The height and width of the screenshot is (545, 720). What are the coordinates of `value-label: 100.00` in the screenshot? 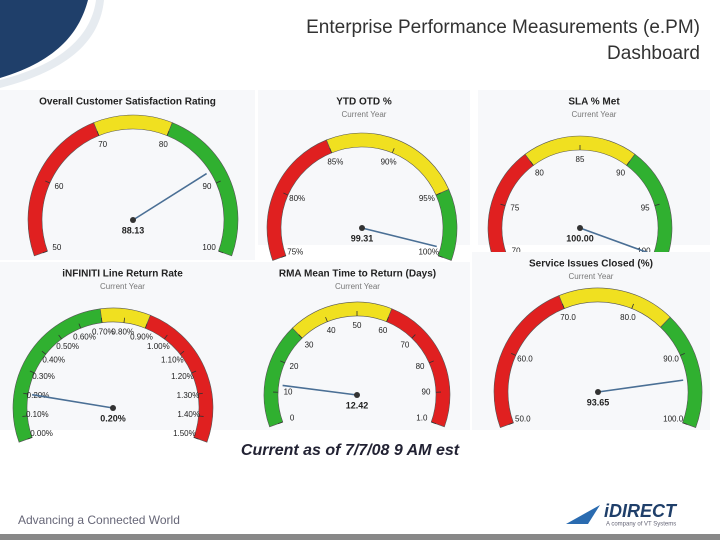 It's located at (580, 238).